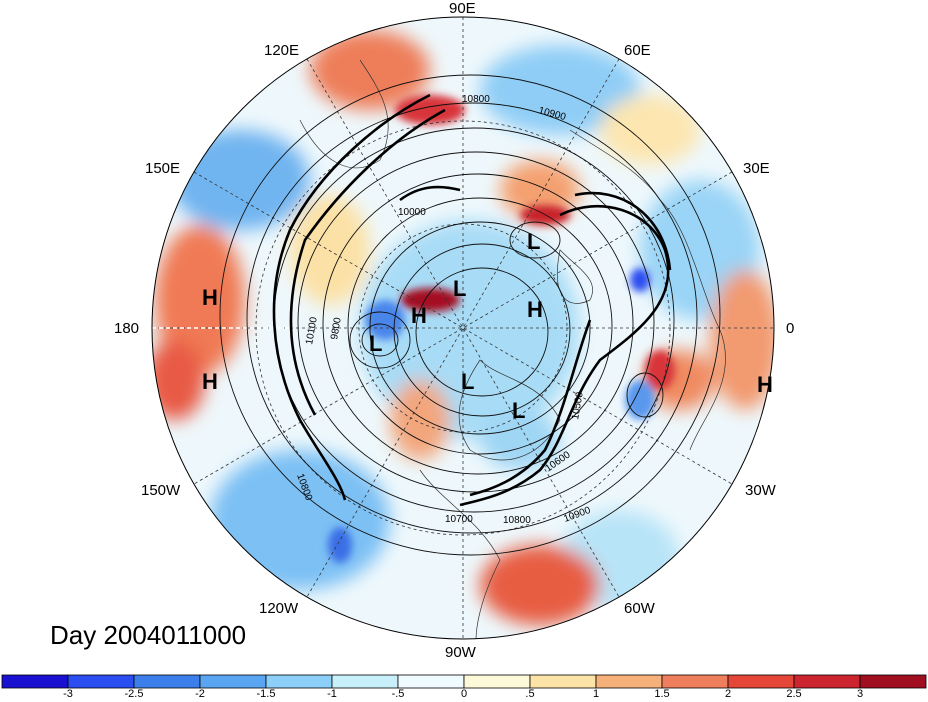 The height and width of the screenshot is (702, 928). I want to click on lon-label-30w: 30W, so click(760, 490).